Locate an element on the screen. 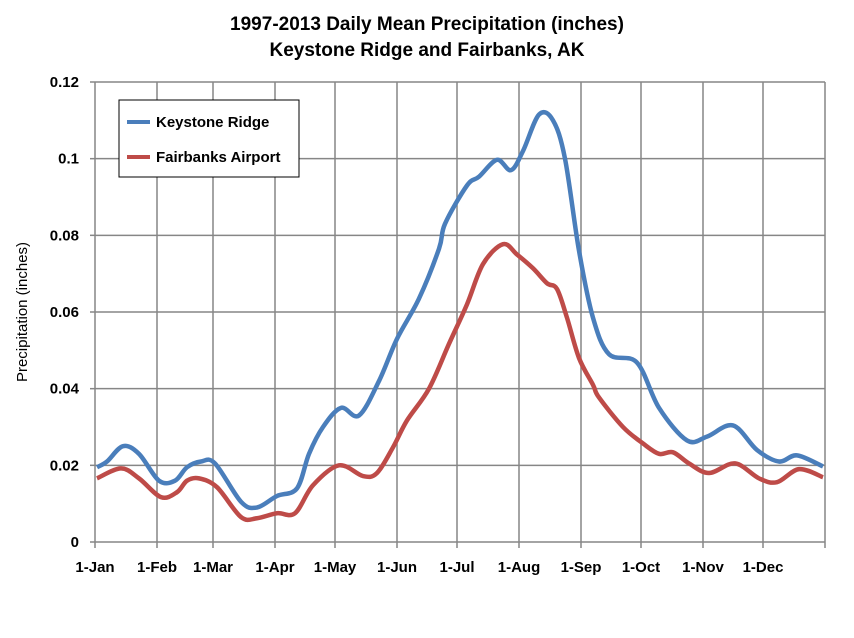 The image size is (854, 638). y-tick-label: 0.08 is located at coordinates (64, 235).